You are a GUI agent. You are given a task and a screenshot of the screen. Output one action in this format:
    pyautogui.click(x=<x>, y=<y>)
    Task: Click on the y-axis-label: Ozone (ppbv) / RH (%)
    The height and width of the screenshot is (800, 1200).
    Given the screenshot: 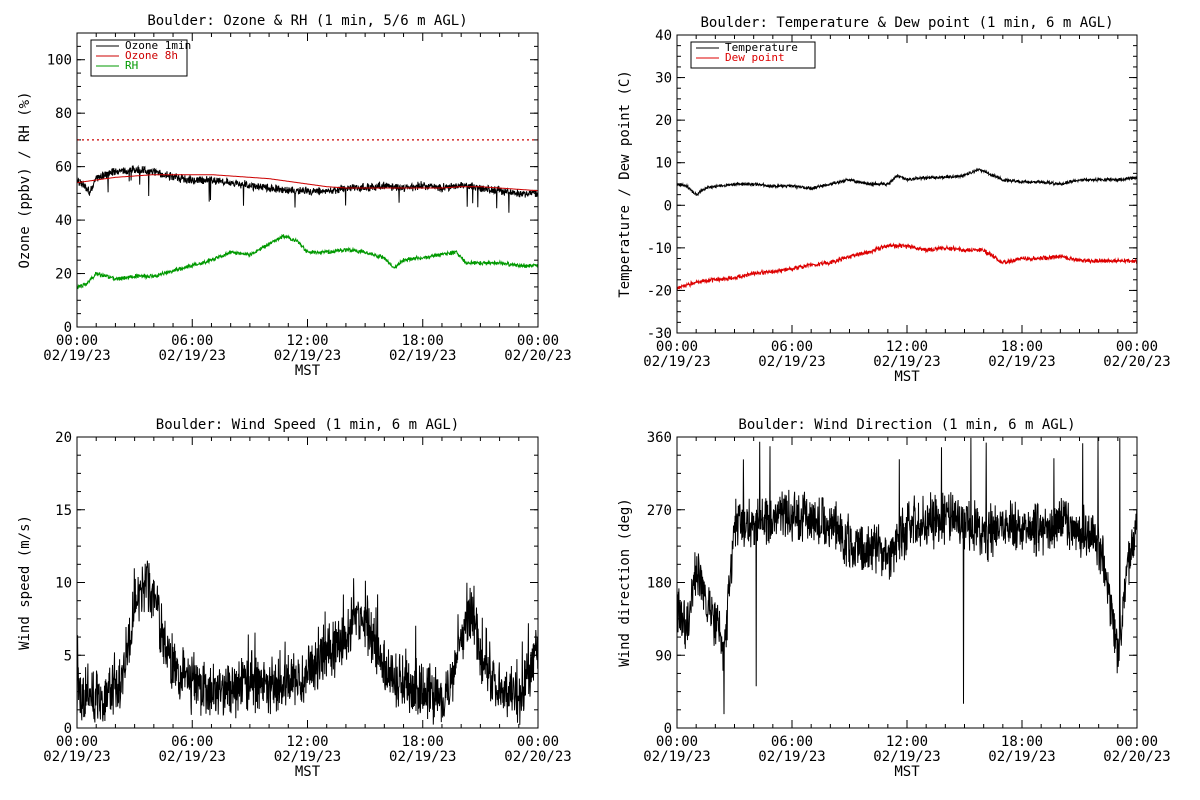 What is the action you would take?
    pyautogui.click(x=25, y=179)
    